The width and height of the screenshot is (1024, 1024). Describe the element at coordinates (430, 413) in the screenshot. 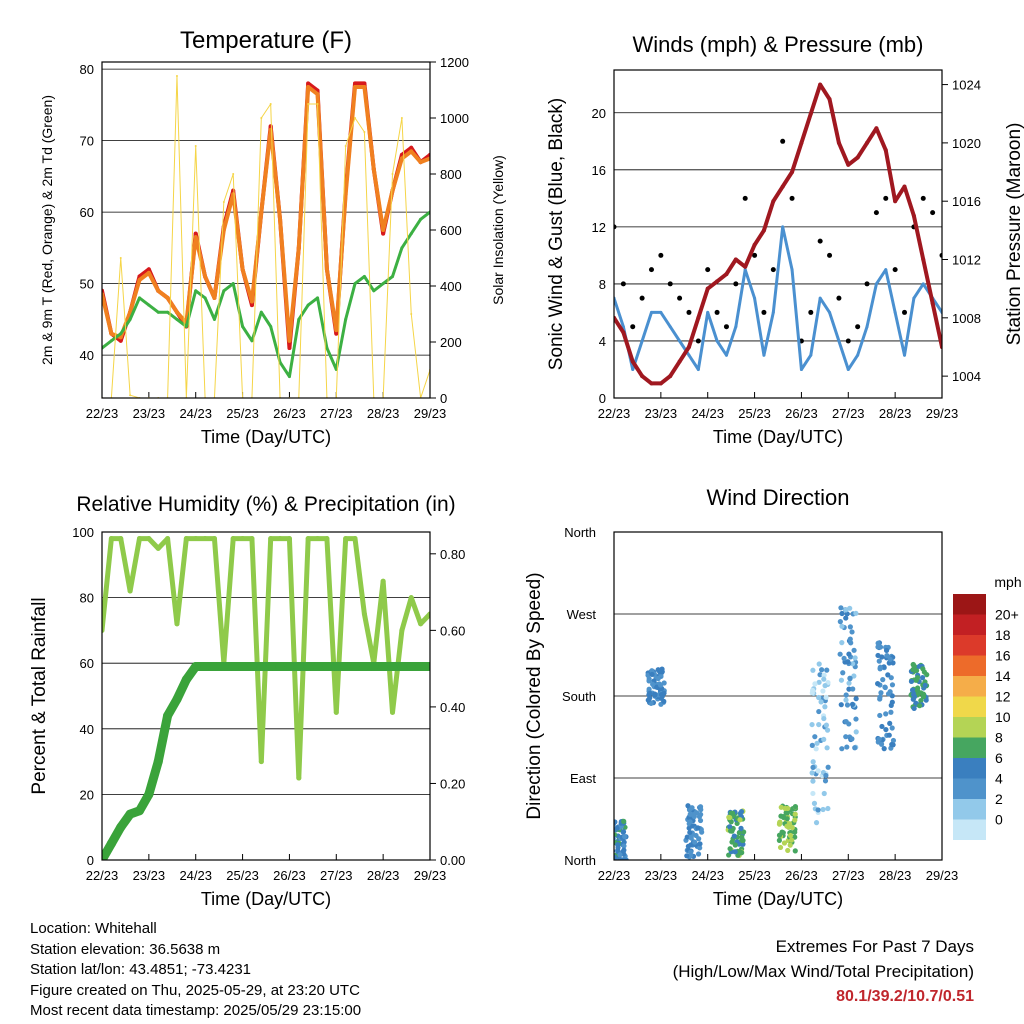

I see `x-tick-label: 29/23` at that location.